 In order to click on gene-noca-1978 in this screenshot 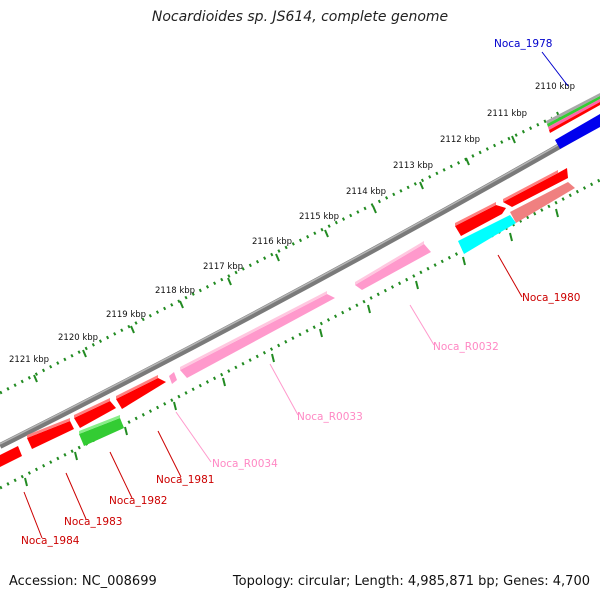, I will do `click(577, 131)`.